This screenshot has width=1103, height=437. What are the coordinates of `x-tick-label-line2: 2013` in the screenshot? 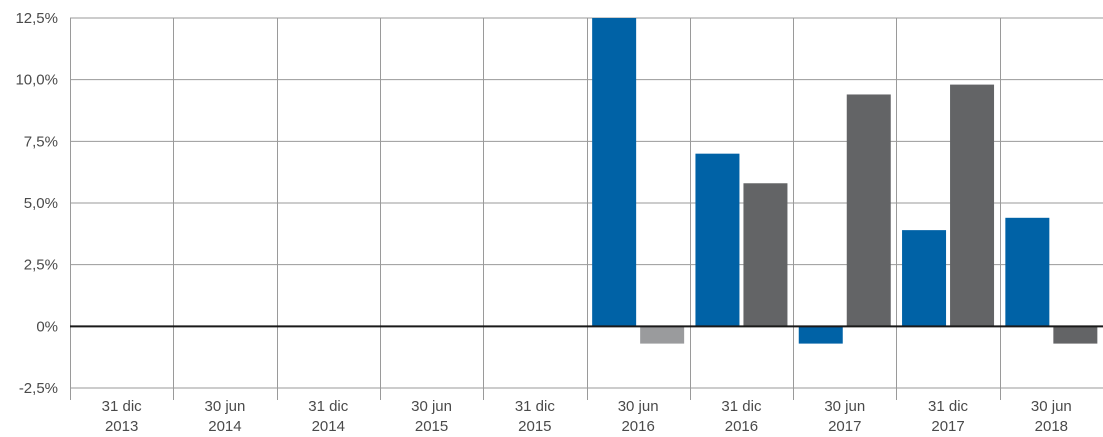 It's located at (121, 426).